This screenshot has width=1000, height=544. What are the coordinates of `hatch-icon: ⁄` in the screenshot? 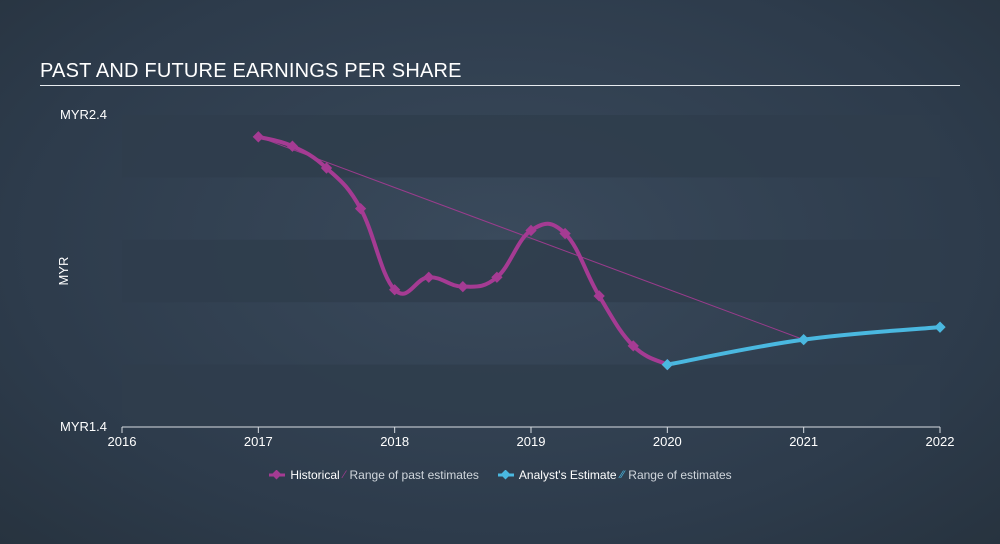 It's located at (344, 475).